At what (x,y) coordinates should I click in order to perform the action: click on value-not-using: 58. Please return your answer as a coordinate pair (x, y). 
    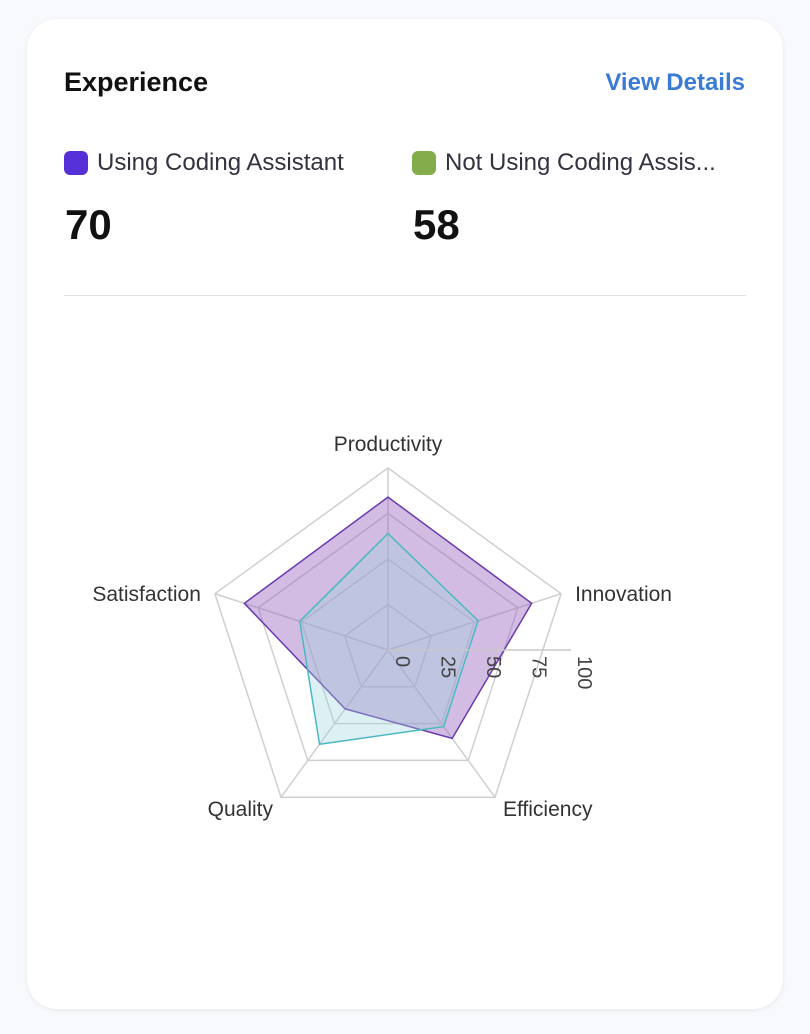
    Looking at the image, I should click on (436, 224).